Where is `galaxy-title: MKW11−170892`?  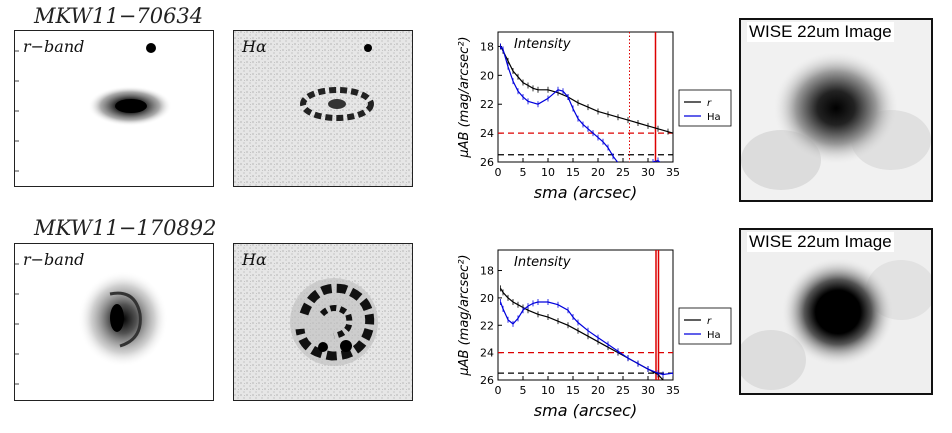
galaxy-title: MKW11−170892 is located at coordinates (125, 228).